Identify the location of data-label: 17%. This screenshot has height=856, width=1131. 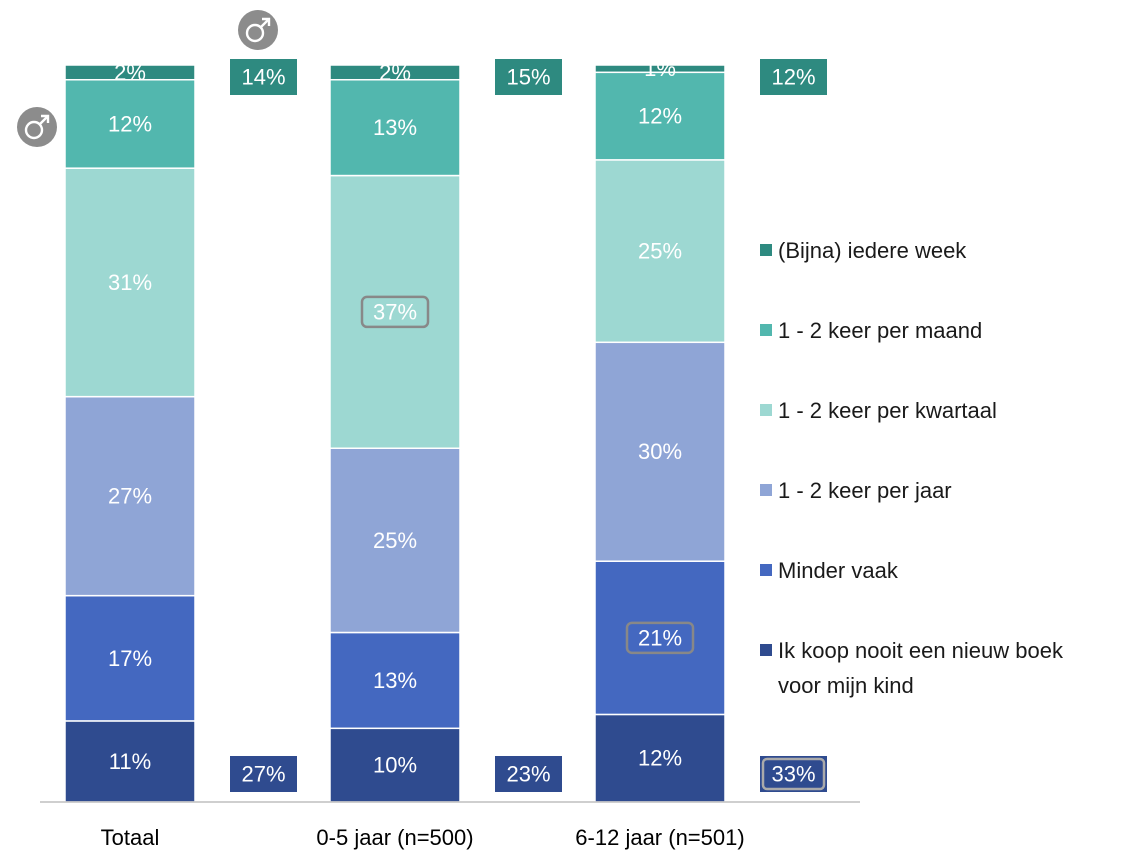
(130, 658).